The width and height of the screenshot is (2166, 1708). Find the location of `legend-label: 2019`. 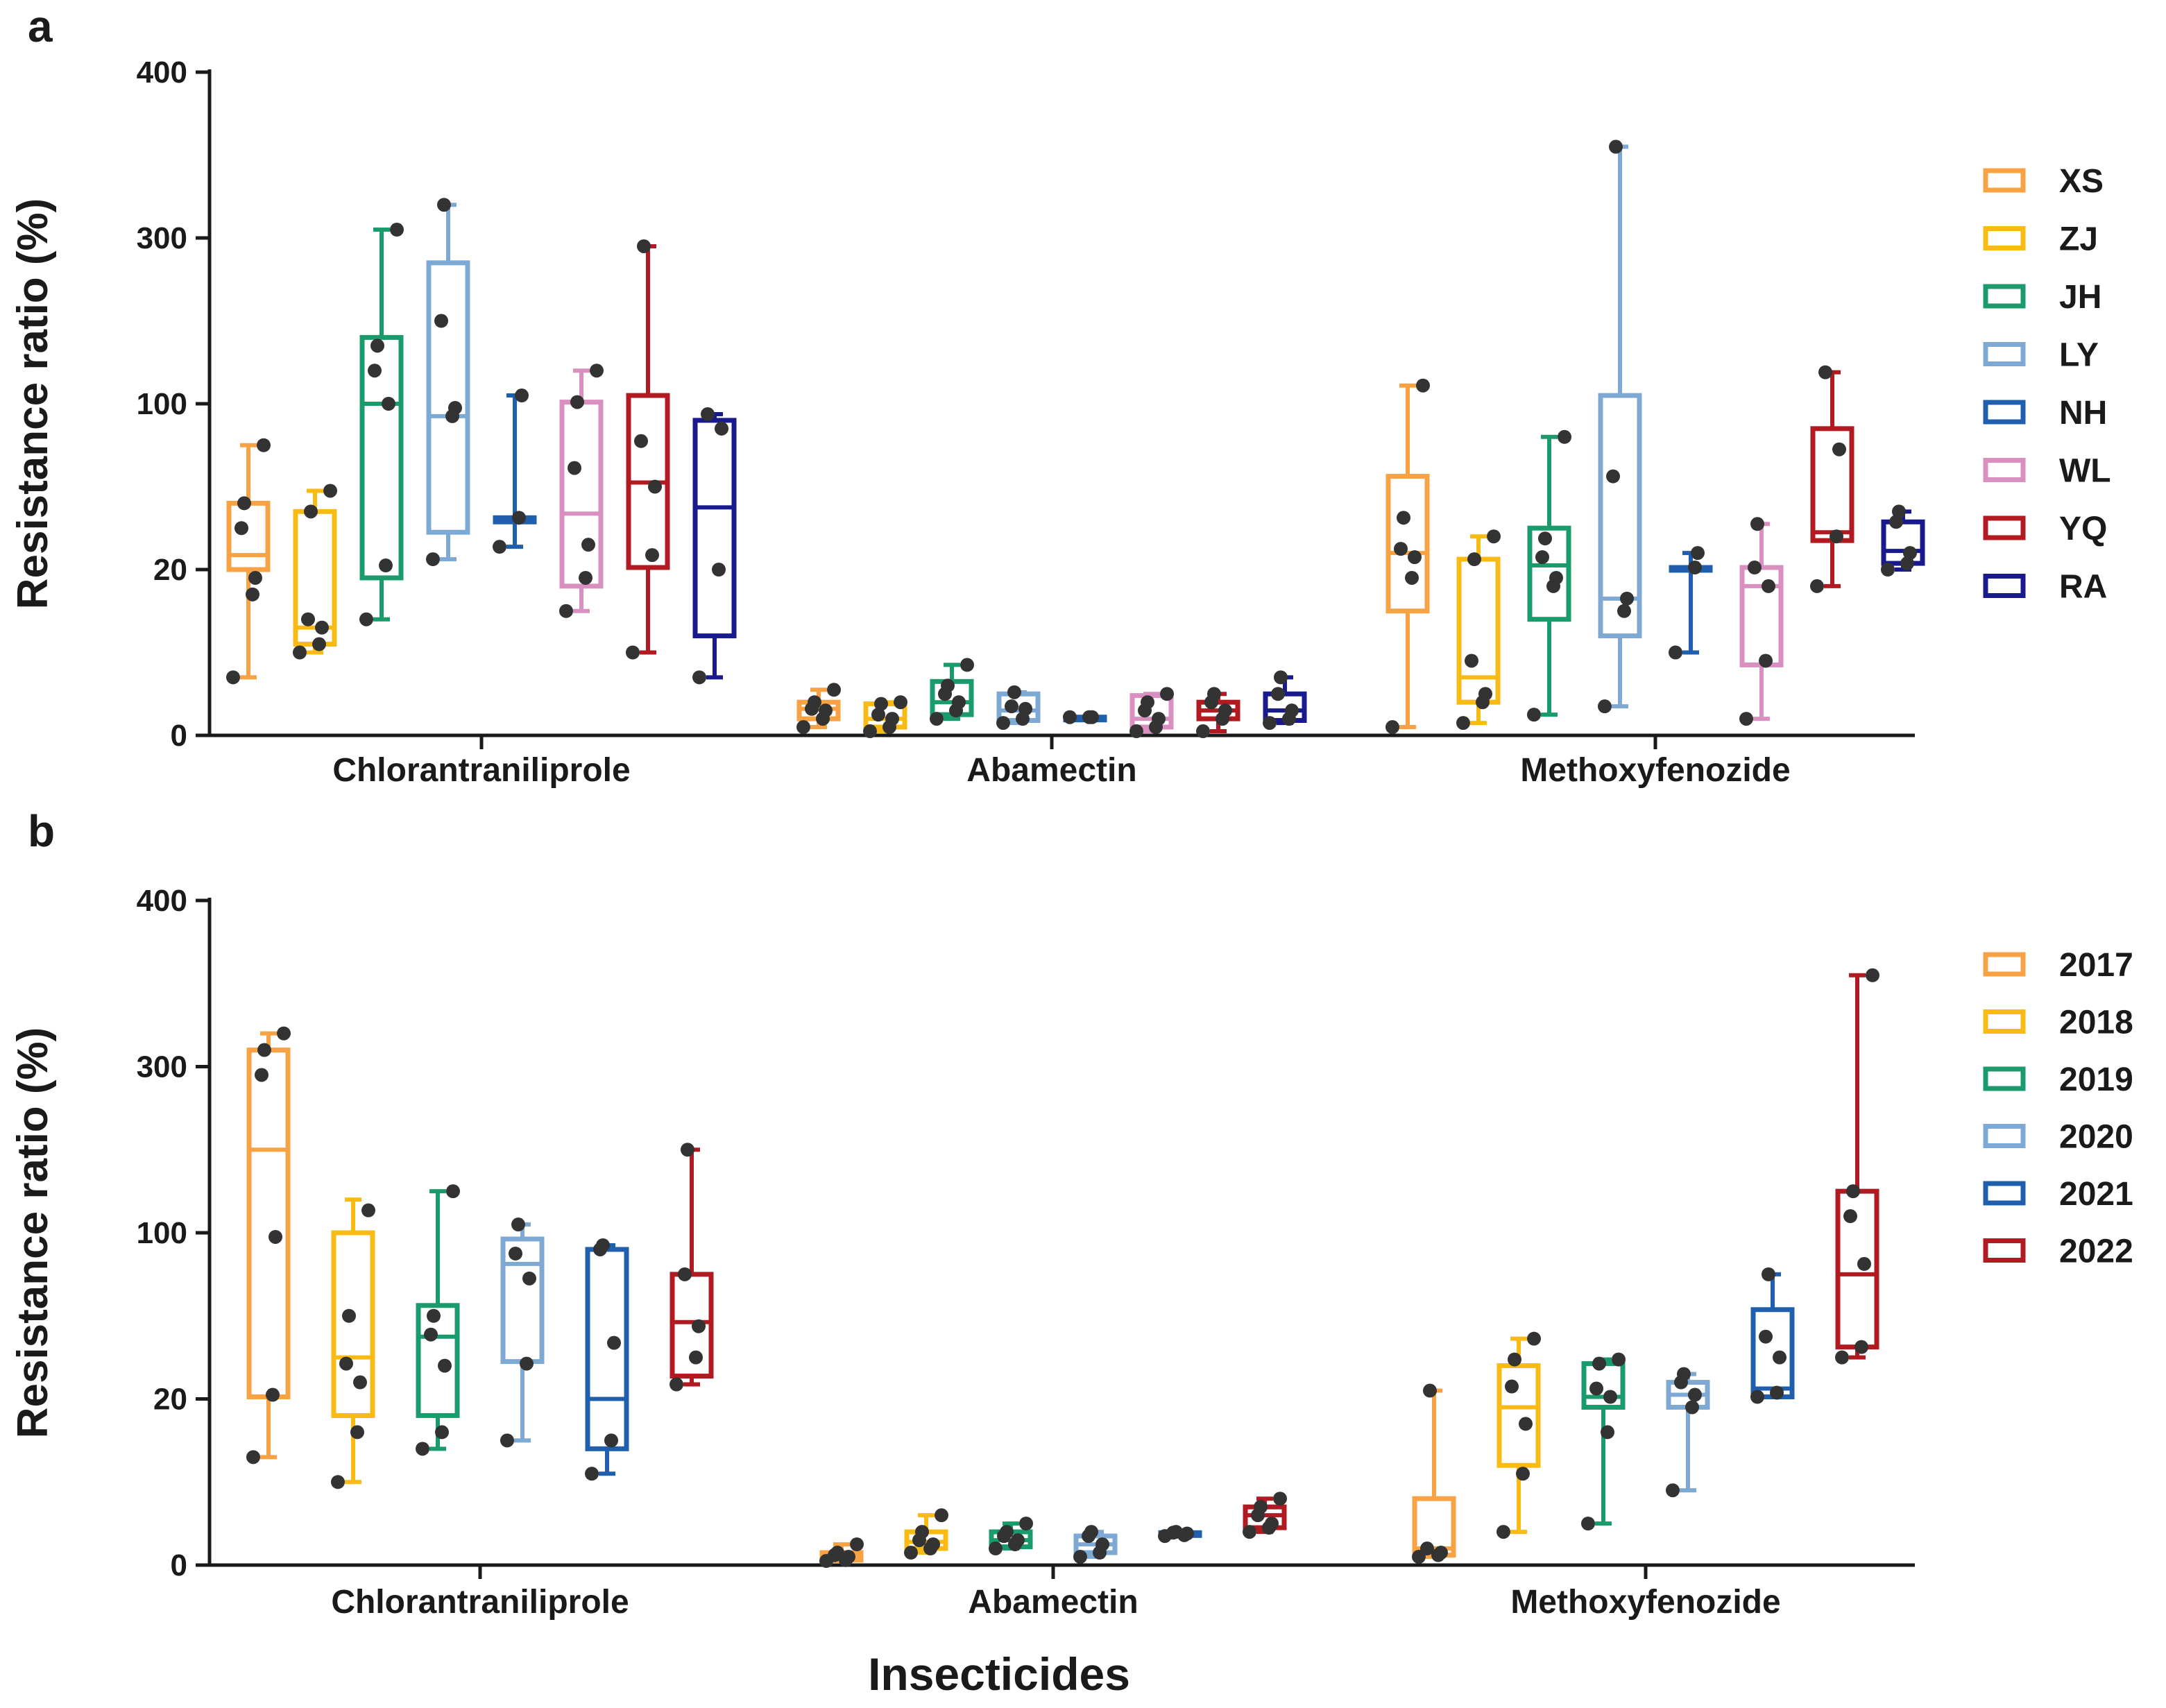

legend-label: 2019 is located at coordinates (2096, 1079).